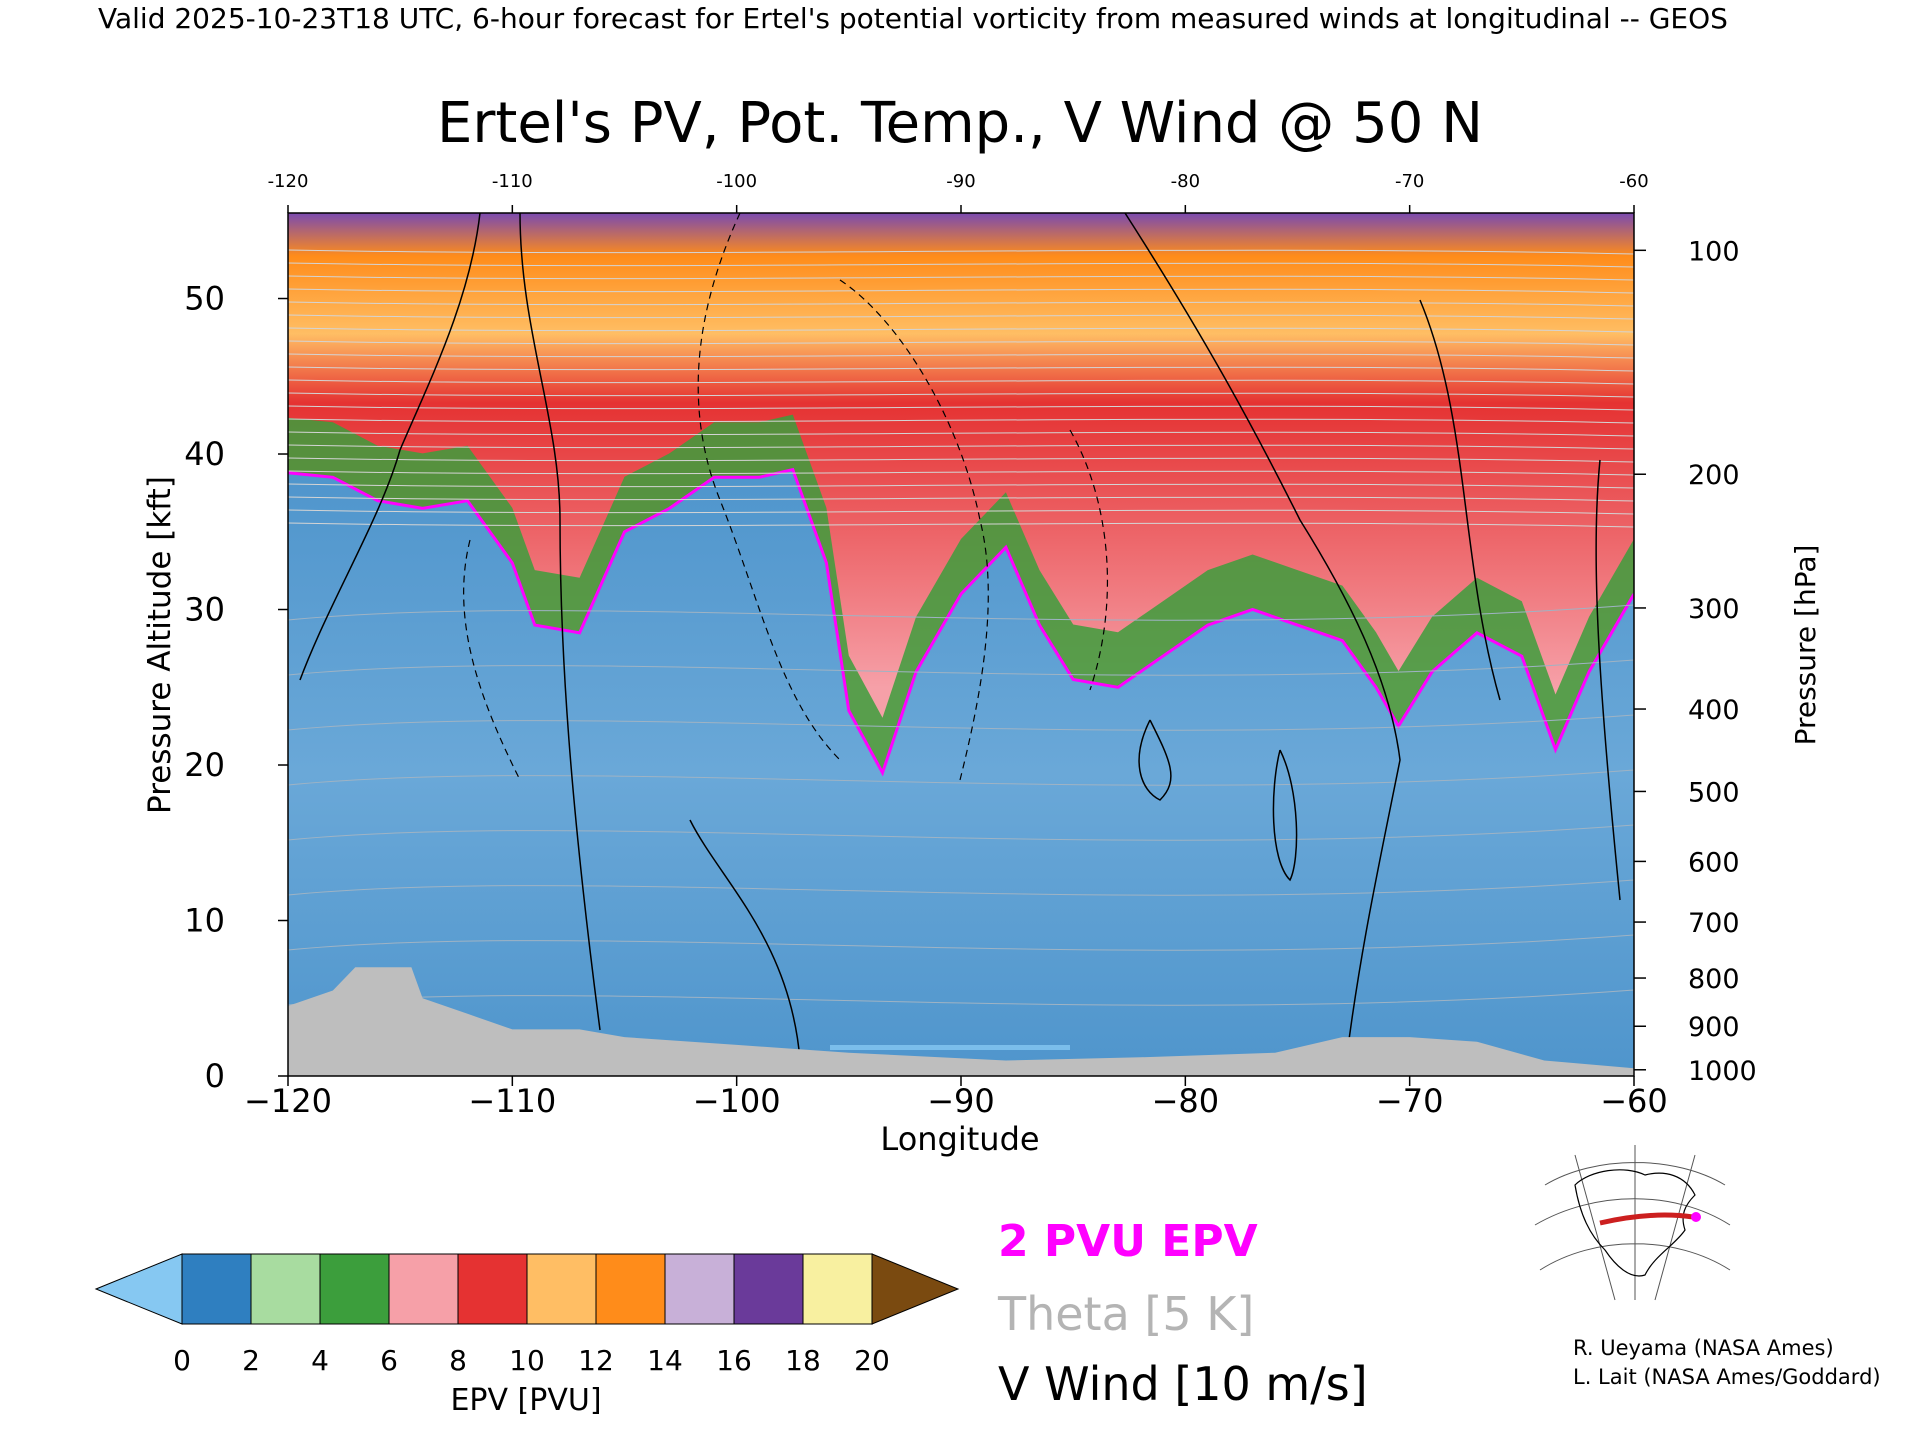 The image size is (1920, 1440). Describe the element at coordinates (1714, 1027) in the screenshot. I see `pressure-tick-label: 900` at that location.